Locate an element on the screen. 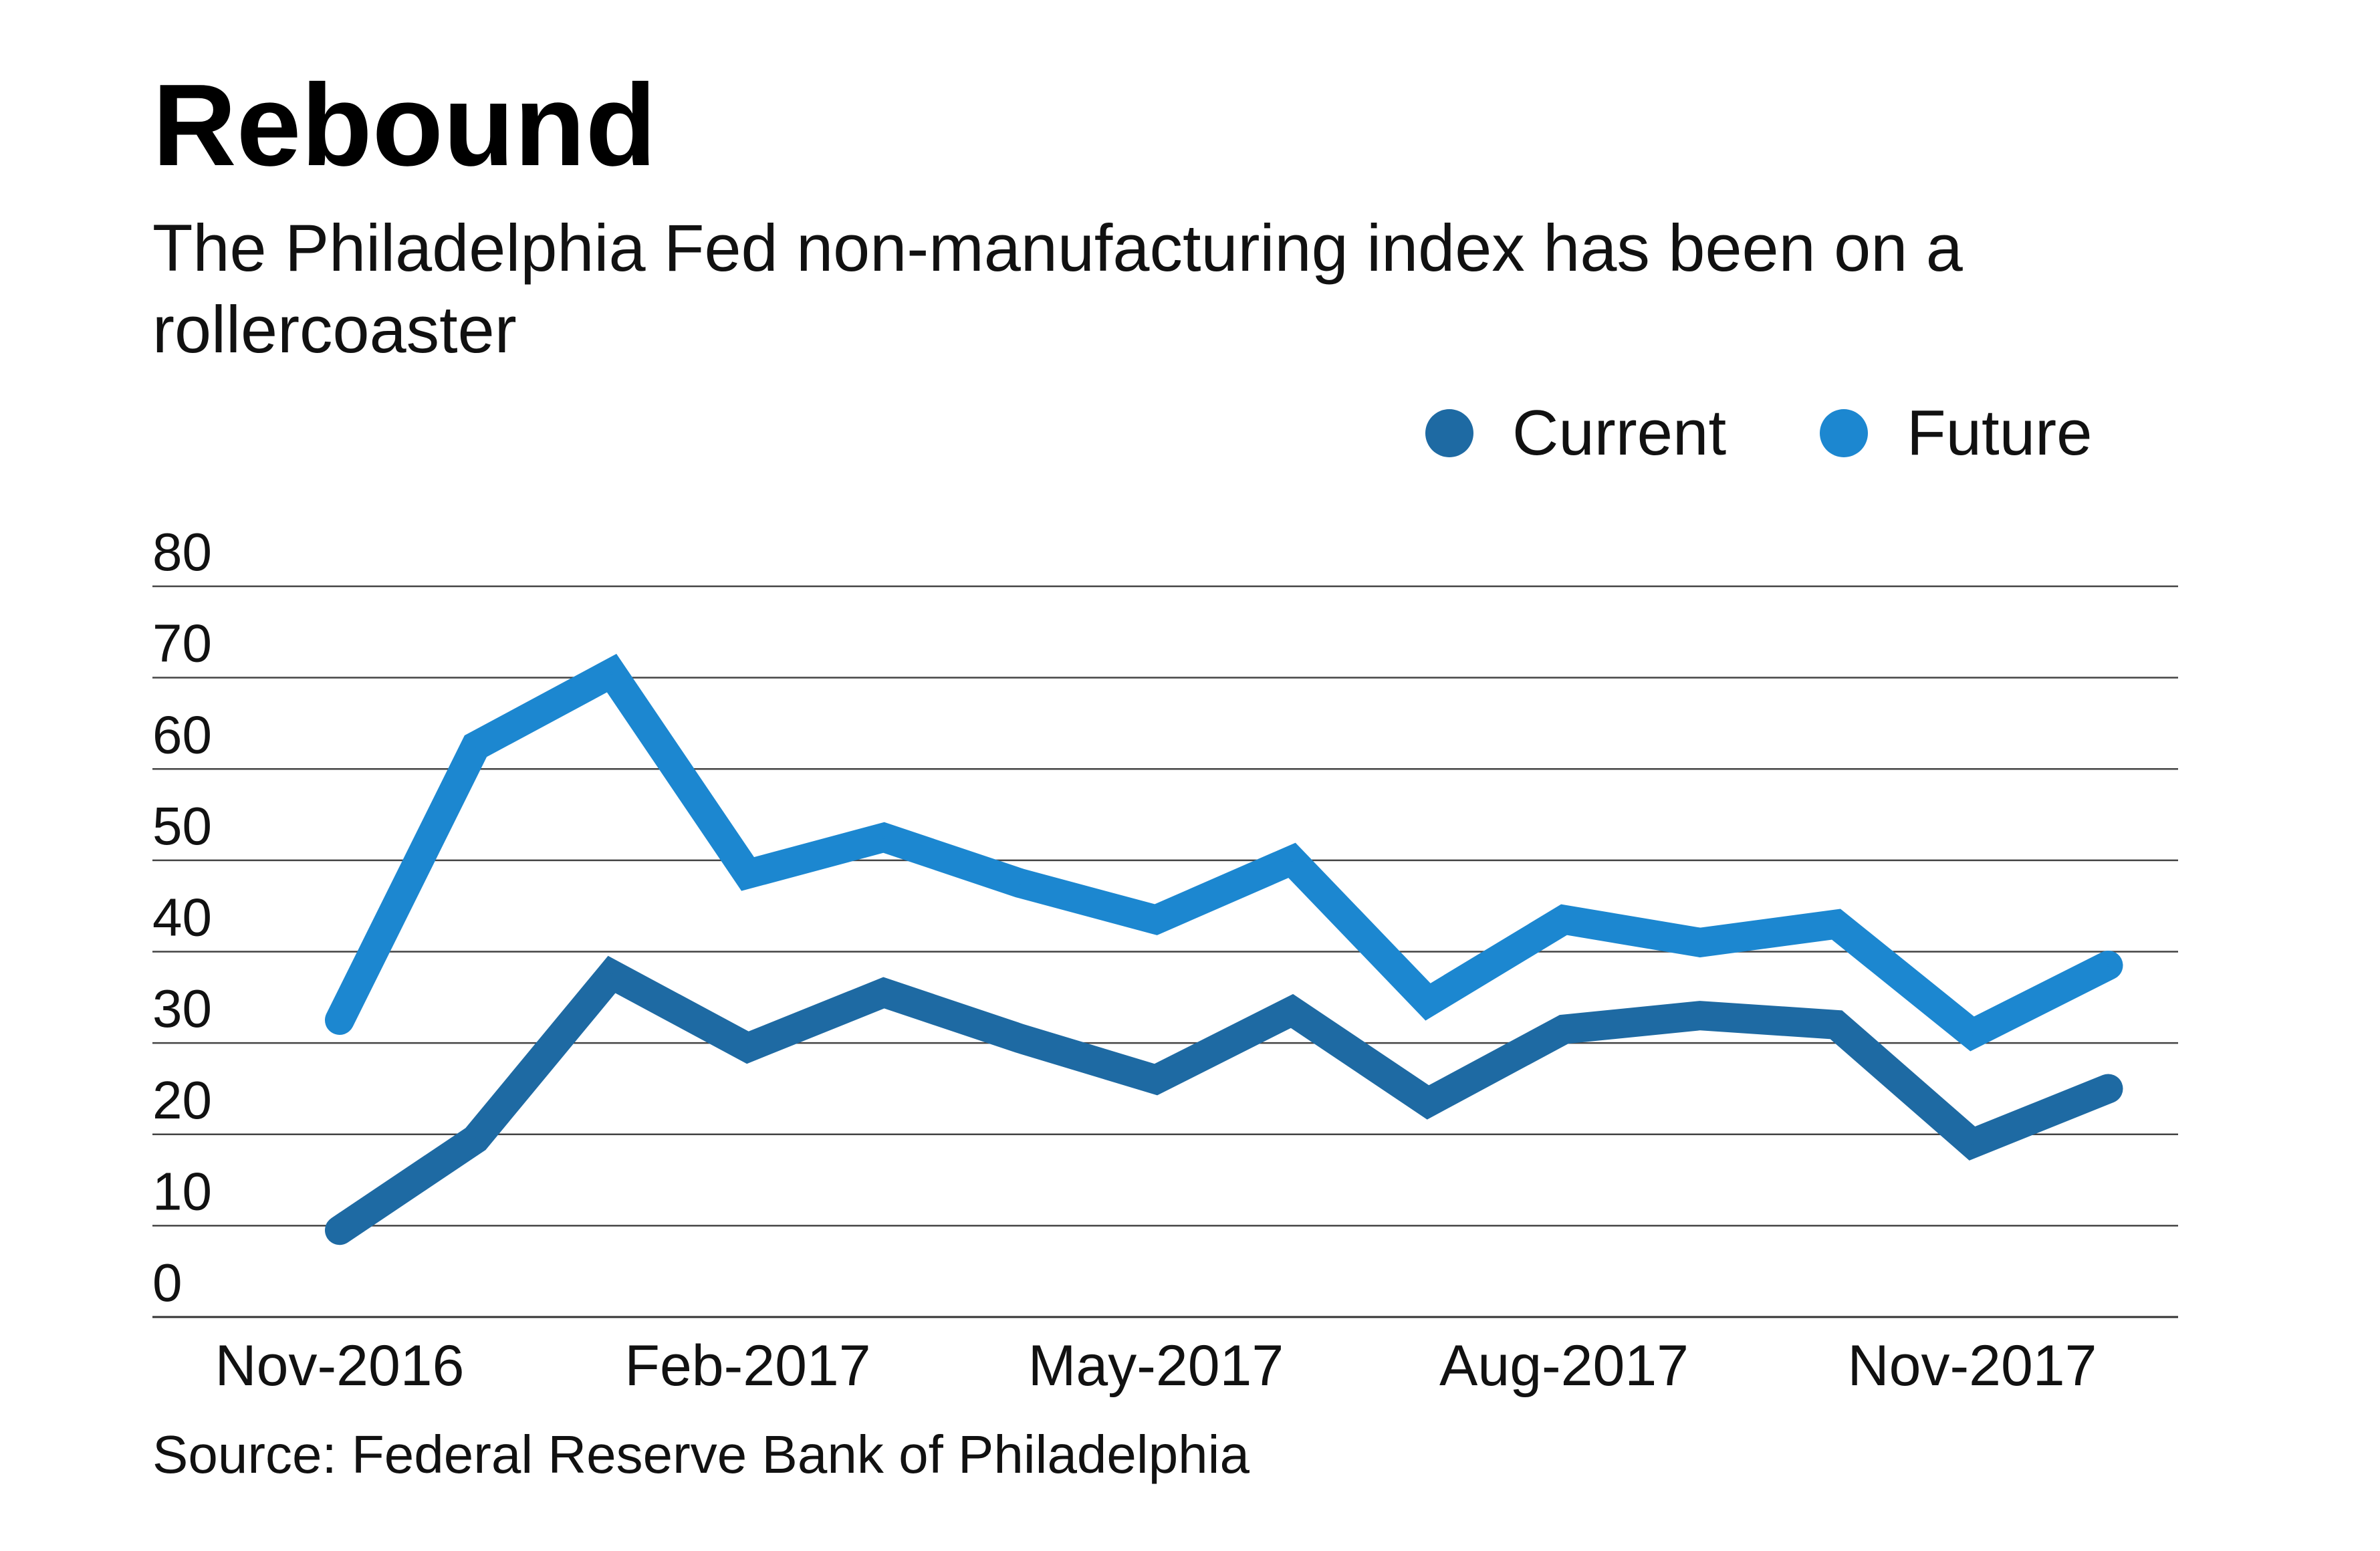 This screenshot has height=1551, width=2380. y-tick-label: 20 is located at coordinates (182, 1100).